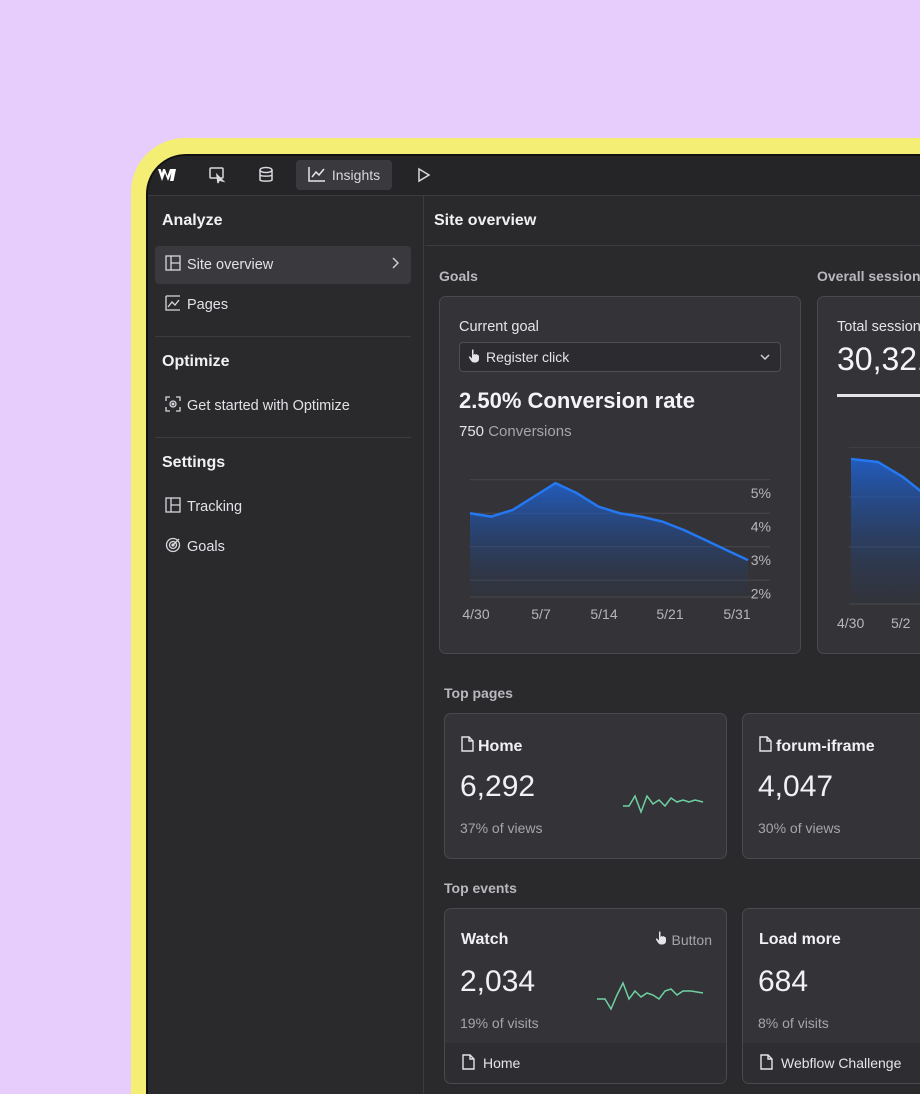  What do you see at coordinates (499, 1023) in the screenshot?
I see `top-event-share: 19% of visits` at bounding box center [499, 1023].